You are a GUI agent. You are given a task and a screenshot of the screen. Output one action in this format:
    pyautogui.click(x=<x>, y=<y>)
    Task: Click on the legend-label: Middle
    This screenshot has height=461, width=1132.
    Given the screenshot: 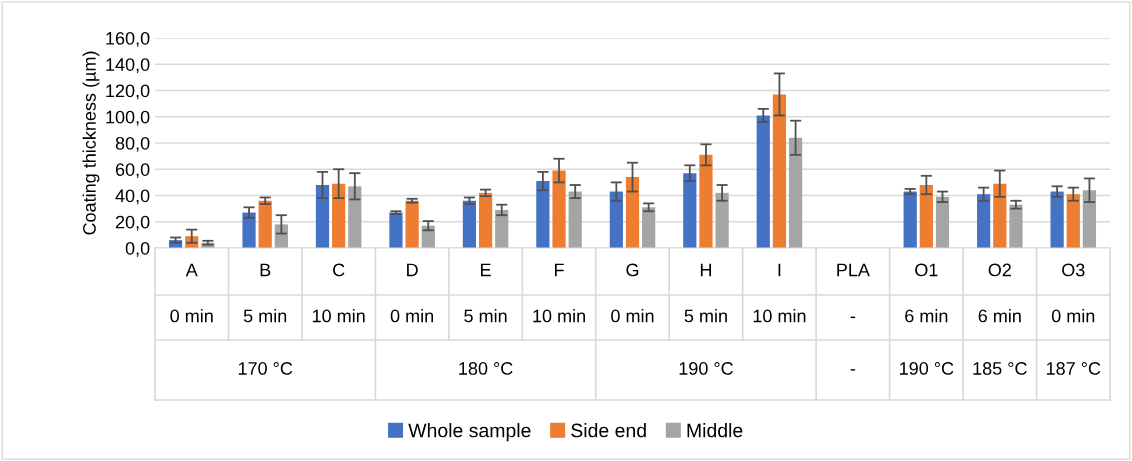 What is the action you would take?
    pyautogui.click(x=715, y=430)
    